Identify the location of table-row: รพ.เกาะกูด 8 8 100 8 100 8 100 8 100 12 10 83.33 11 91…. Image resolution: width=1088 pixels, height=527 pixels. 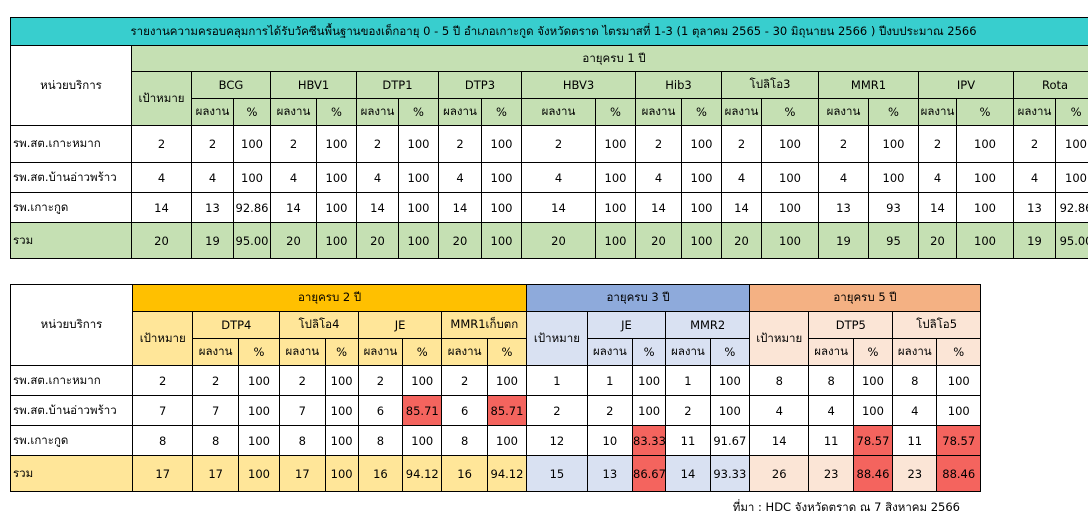
(495, 440).